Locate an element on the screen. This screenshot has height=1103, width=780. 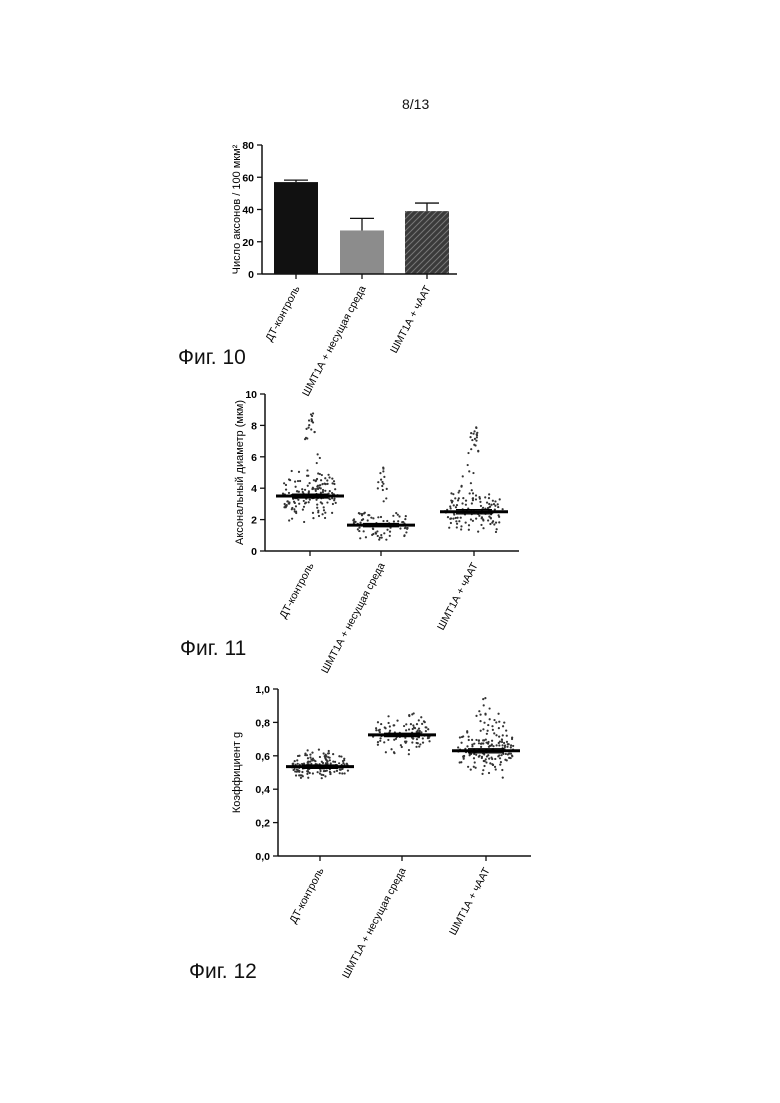
category-label: ШМТ1А + несущая среда is located at coordinates (353, 618).